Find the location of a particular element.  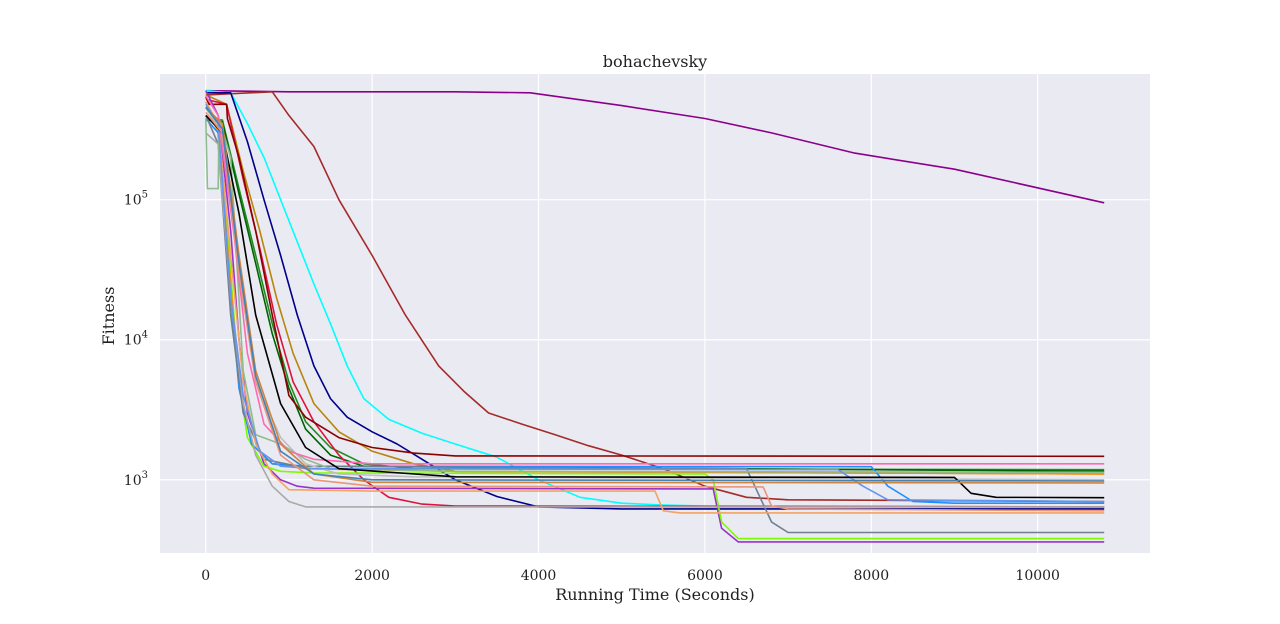

y-tick-exponent: 5 is located at coordinates (145, 195).